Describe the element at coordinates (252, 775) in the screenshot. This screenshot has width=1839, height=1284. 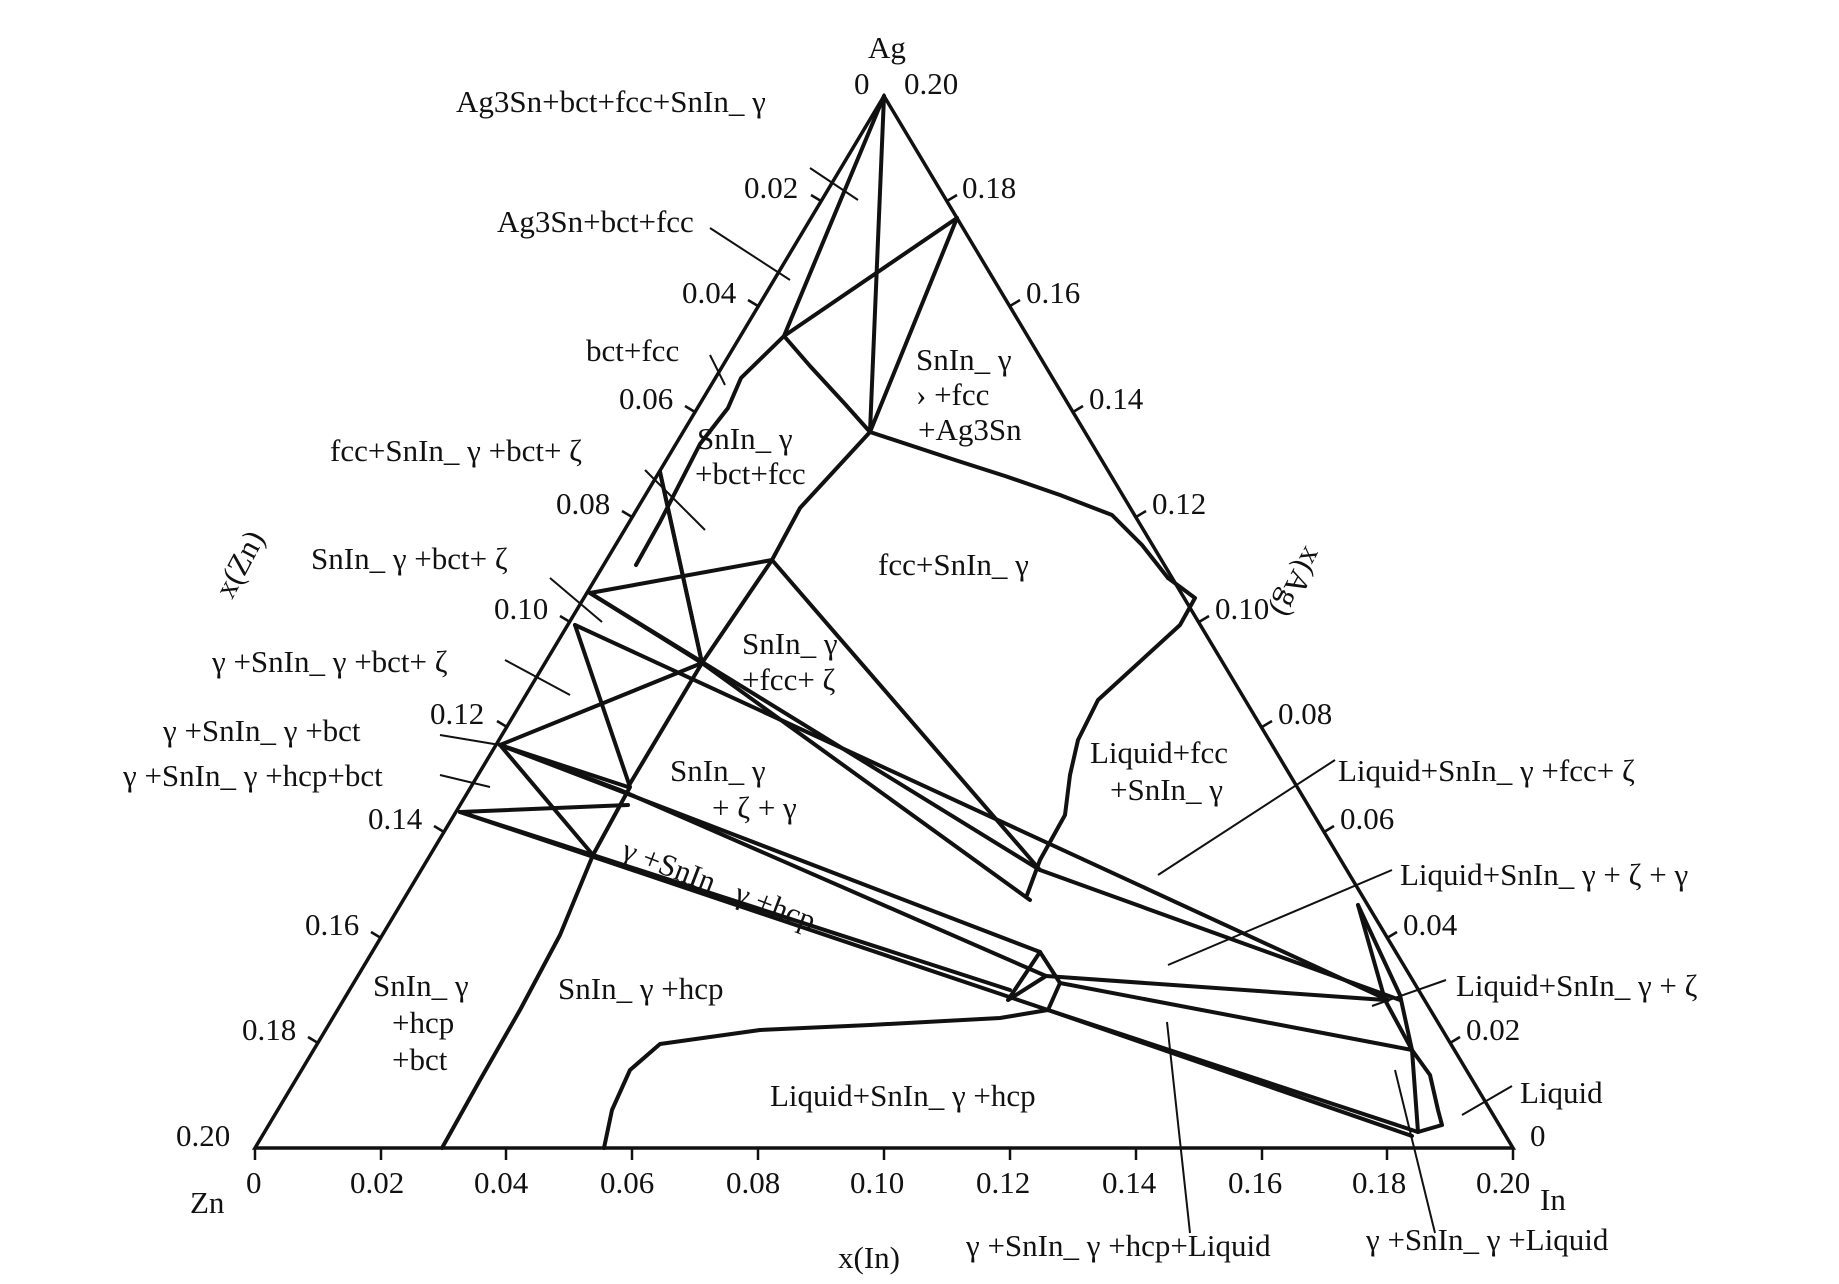
I see `region-label: γ +SnIn_ γ +hcp+bct` at that location.